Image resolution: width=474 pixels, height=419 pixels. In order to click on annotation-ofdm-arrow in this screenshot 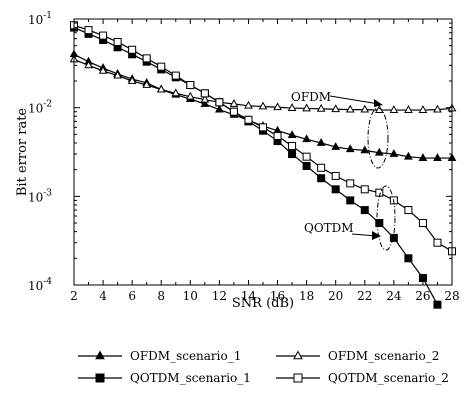, I will do `click(354, 100)`.